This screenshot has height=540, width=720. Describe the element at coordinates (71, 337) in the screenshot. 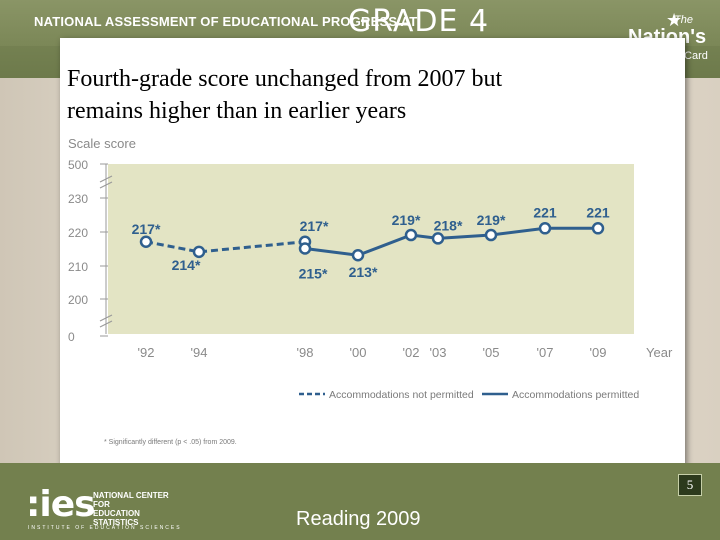

I see `y-tick-label-0: 0` at that location.